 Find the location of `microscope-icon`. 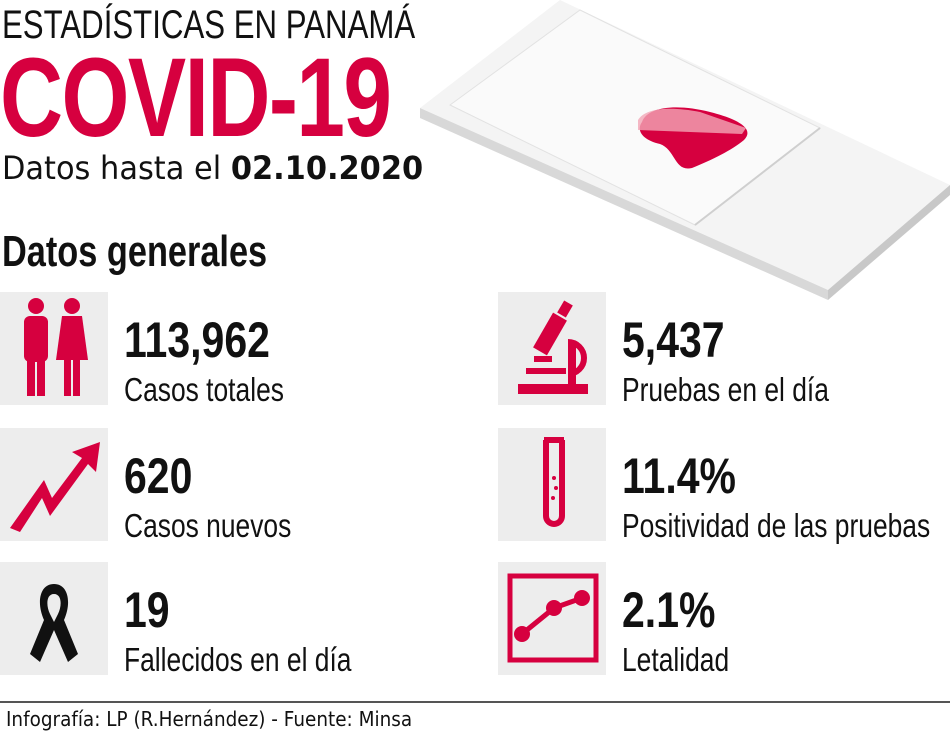

microscope-icon is located at coordinates (552, 348).